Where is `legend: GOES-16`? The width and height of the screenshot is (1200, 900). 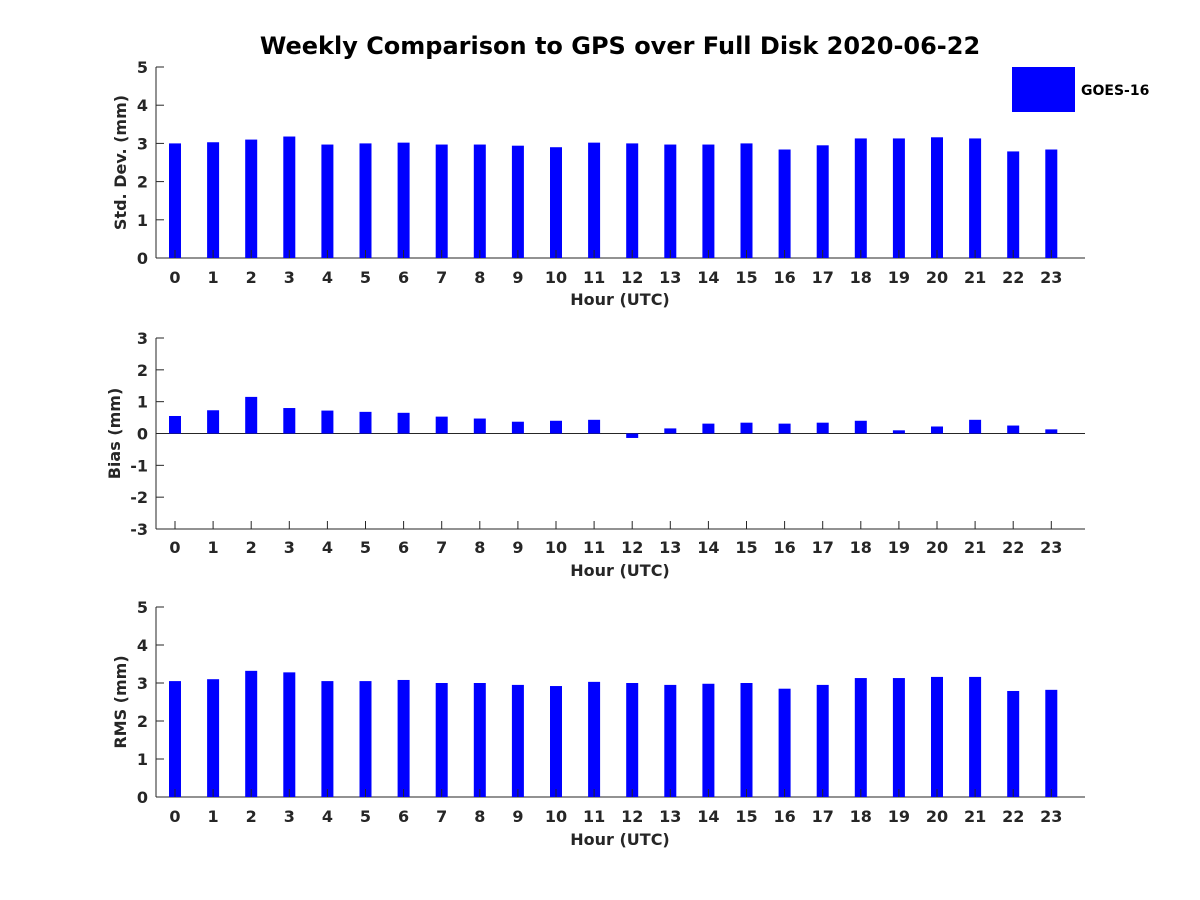 legend: GOES-16 is located at coordinates (1080, 89).